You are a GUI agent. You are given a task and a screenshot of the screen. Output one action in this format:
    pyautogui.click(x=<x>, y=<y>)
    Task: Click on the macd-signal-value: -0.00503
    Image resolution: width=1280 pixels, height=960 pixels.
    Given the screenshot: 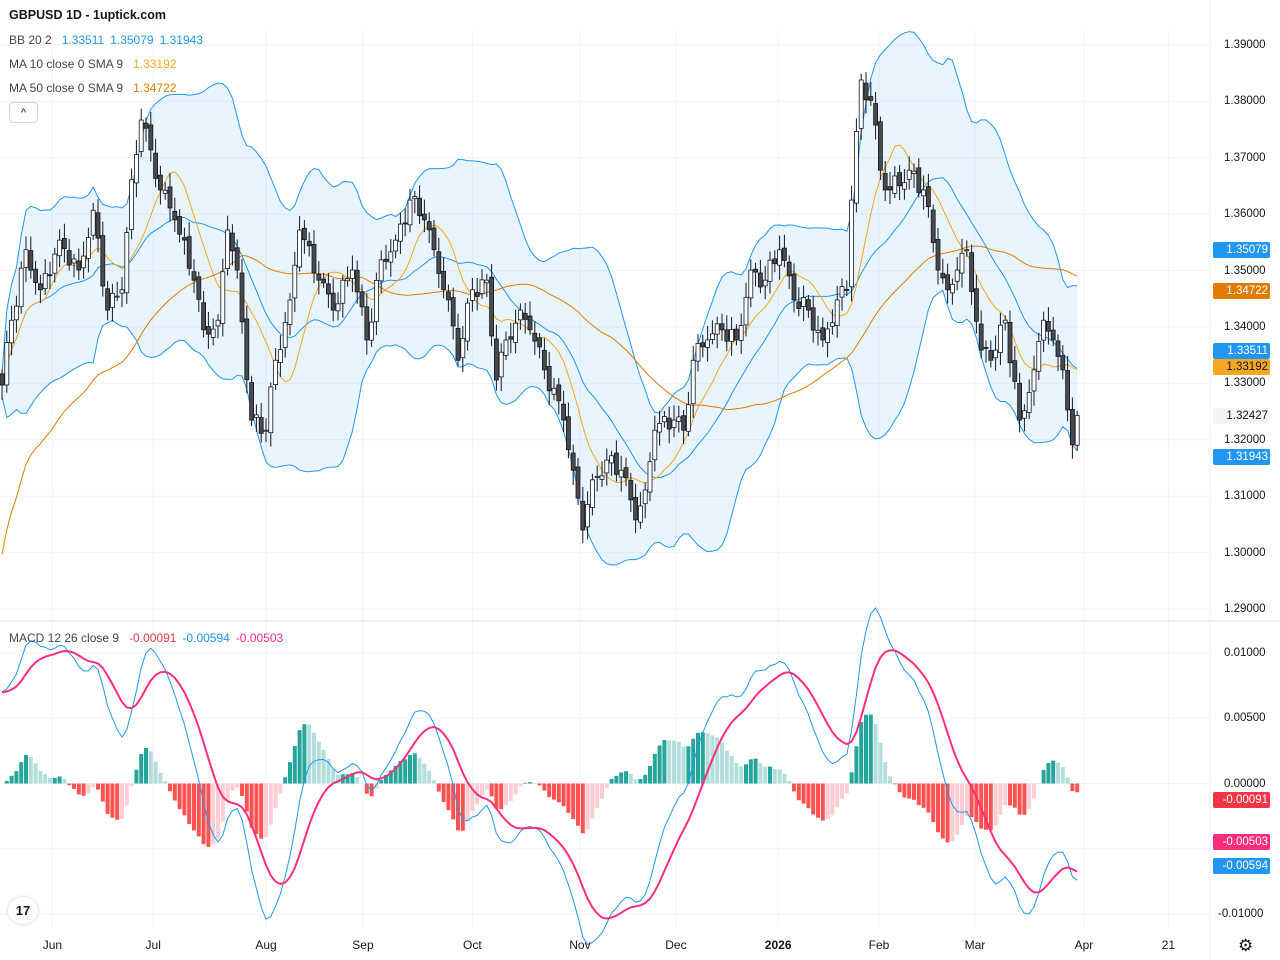 What is the action you would take?
    pyautogui.click(x=259, y=638)
    